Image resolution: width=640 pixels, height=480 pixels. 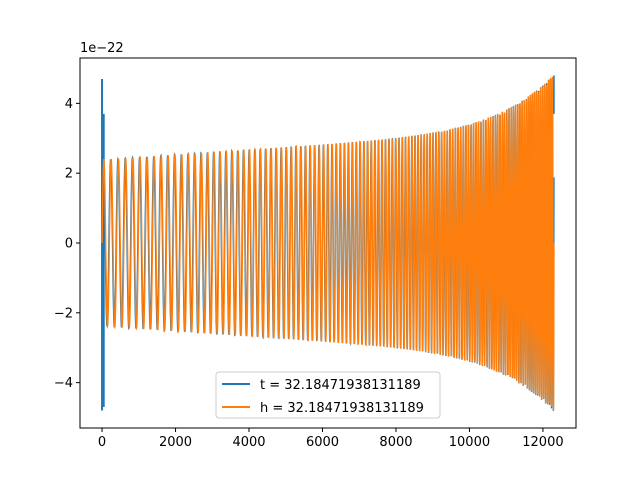 I want to click on series-spike-t, so click(x=103, y=244).